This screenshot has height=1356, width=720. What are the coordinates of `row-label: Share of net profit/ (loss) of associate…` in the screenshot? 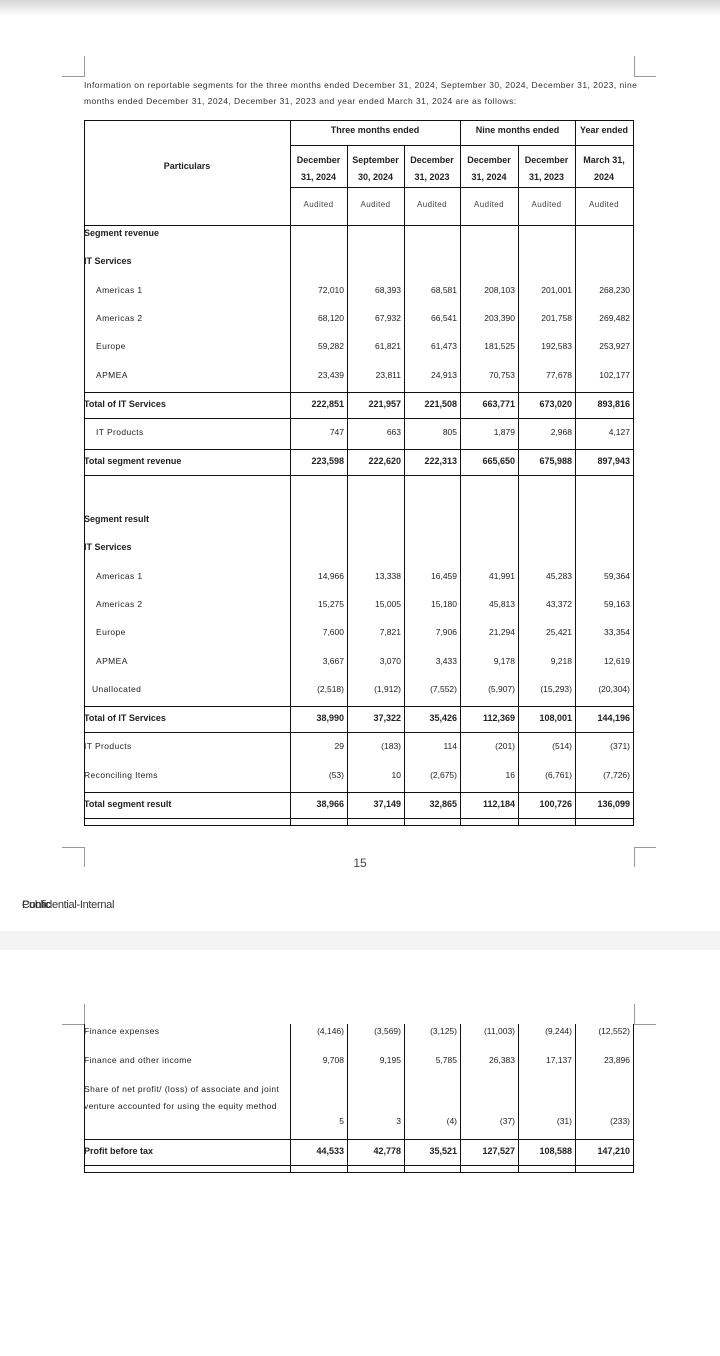 It's located at (182, 1097).